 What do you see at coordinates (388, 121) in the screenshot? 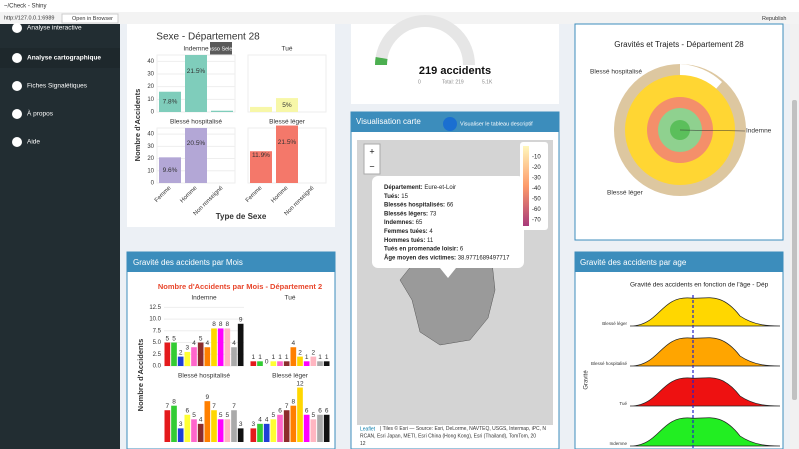
I see `label: Visualisation carte` at bounding box center [388, 121].